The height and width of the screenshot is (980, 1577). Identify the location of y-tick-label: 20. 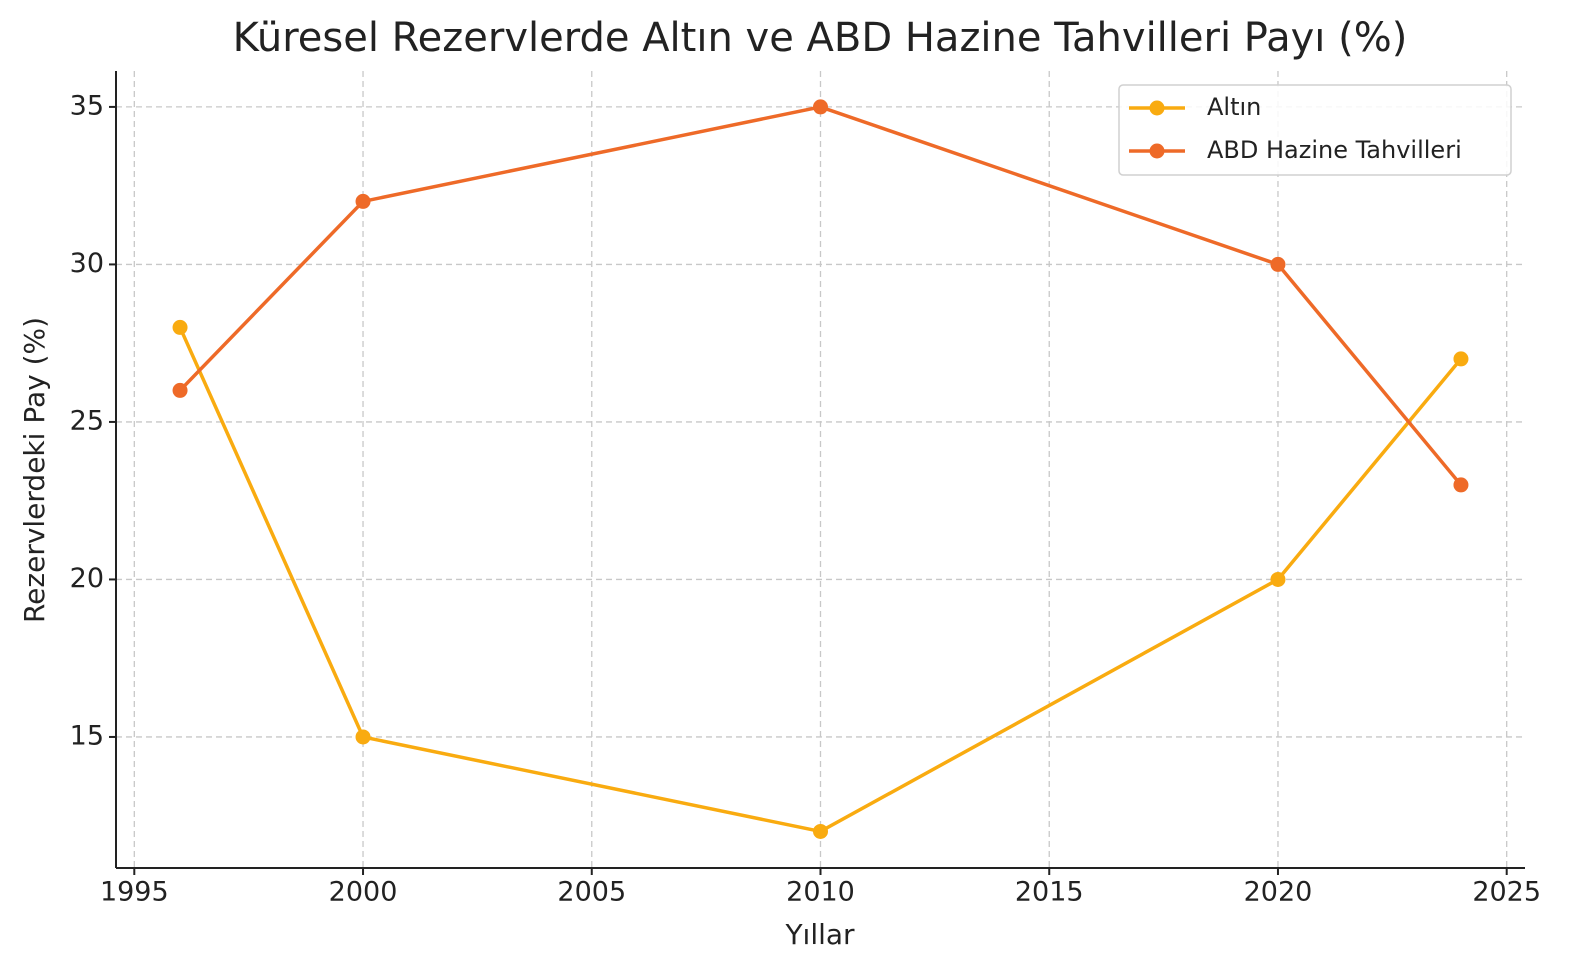
(87, 578).